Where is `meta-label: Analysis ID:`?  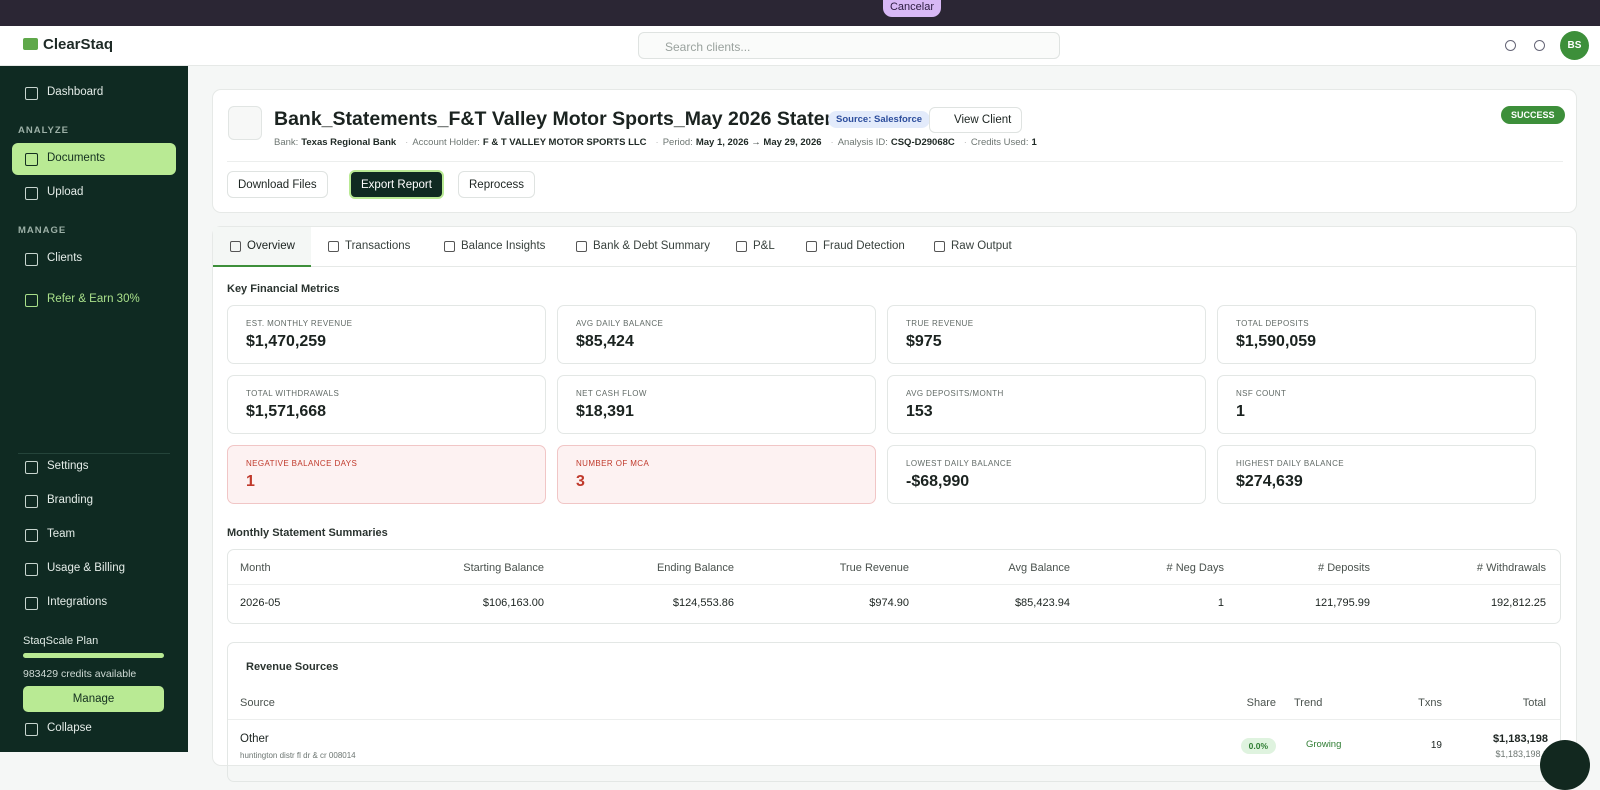
meta-label: Analysis ID: is located at coordinates (862, 142).